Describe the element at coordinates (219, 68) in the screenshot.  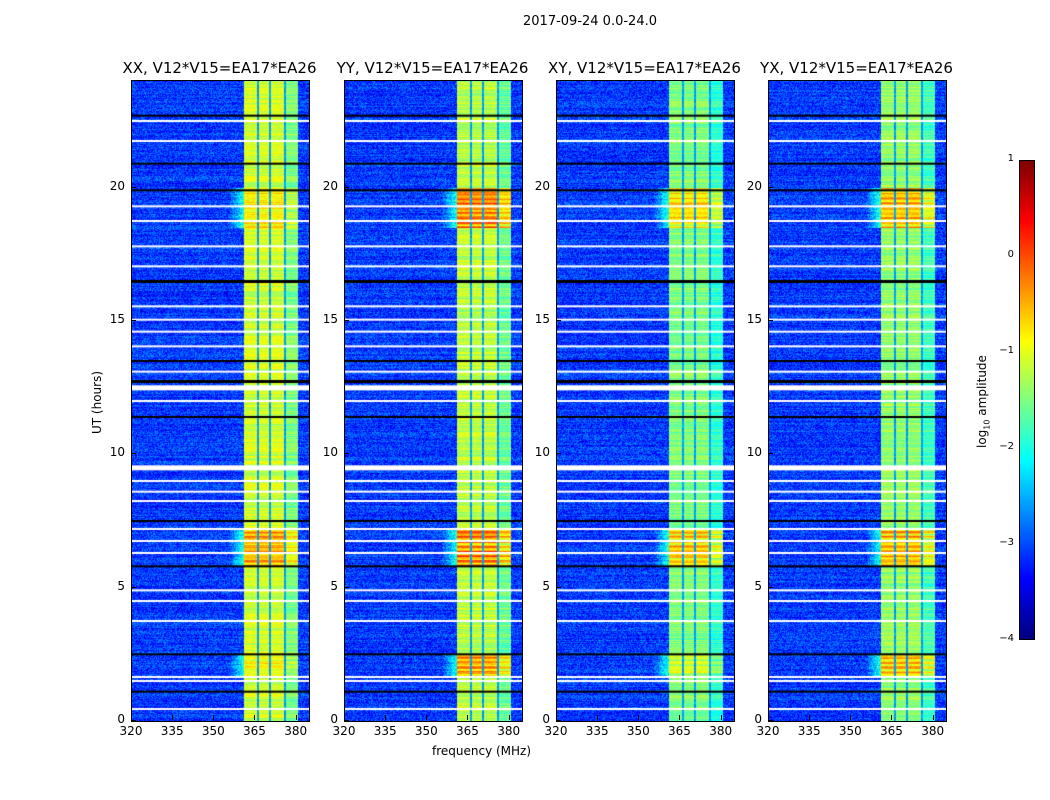
I see `panel-title: XX, V12*V15=EA17*EA26` at that location.